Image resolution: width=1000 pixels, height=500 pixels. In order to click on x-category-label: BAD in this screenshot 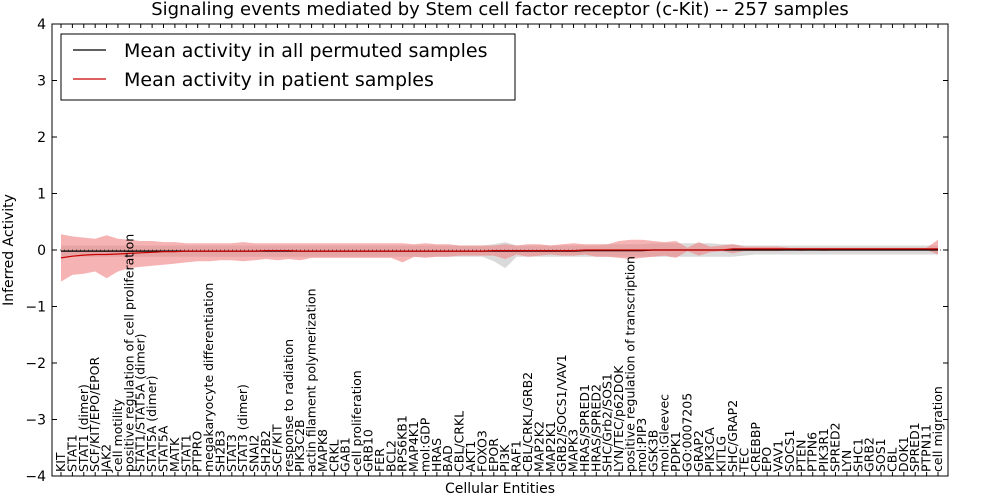, I will do `click(447, 458)`.